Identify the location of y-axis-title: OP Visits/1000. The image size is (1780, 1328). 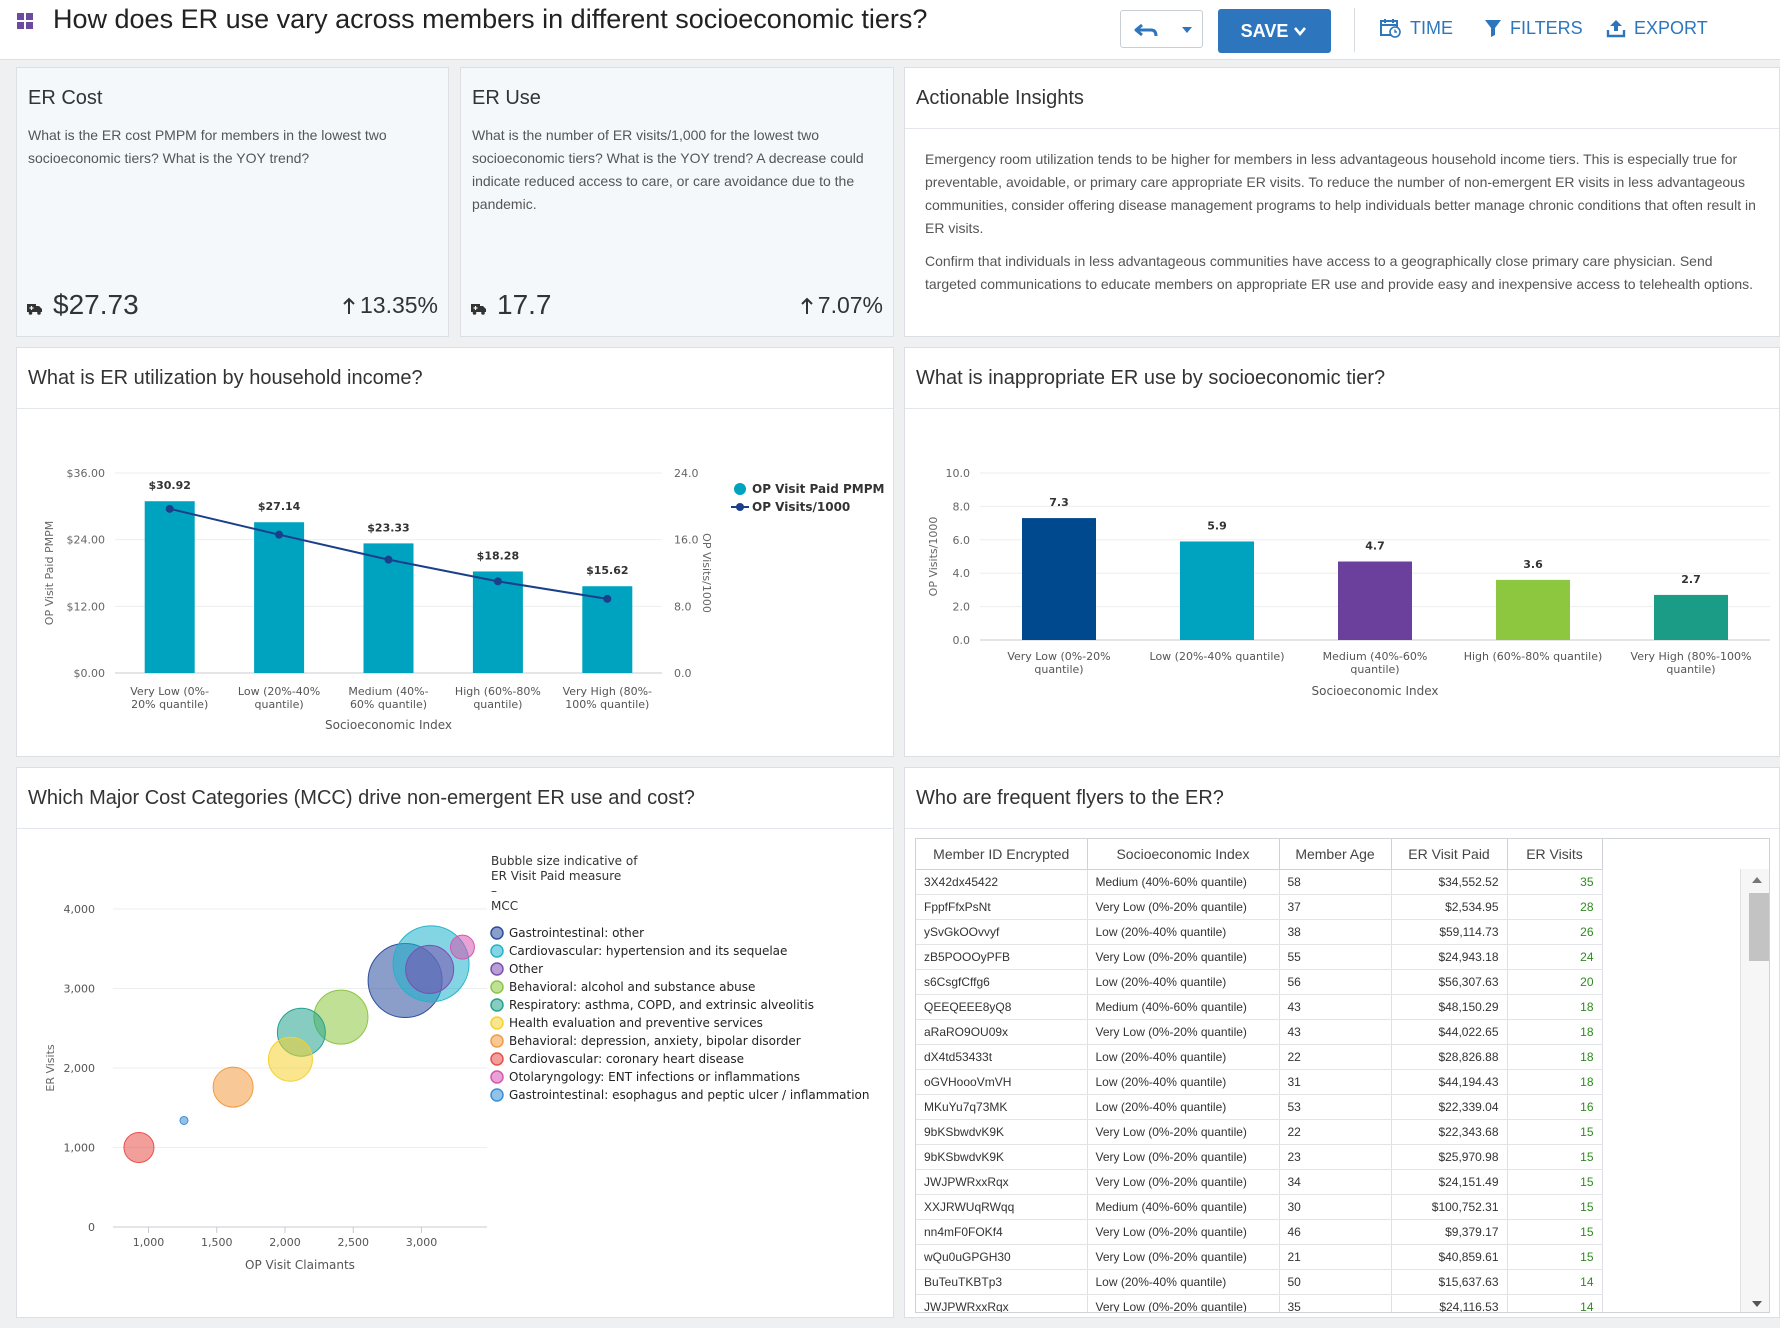
(933, 557).